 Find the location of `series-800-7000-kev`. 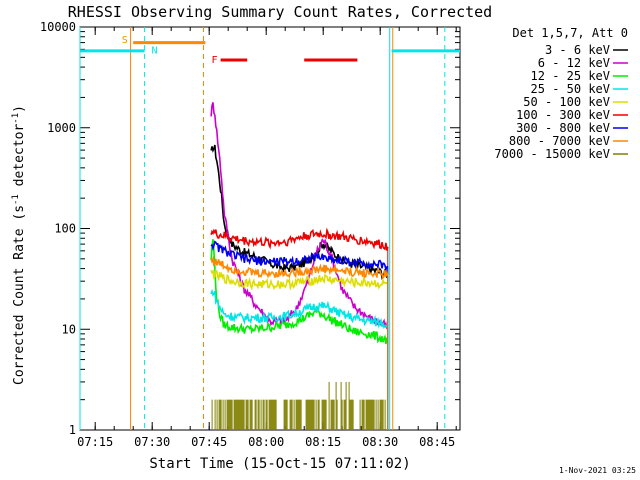

series-800-7000-kev is located at coordinates (299, 342).